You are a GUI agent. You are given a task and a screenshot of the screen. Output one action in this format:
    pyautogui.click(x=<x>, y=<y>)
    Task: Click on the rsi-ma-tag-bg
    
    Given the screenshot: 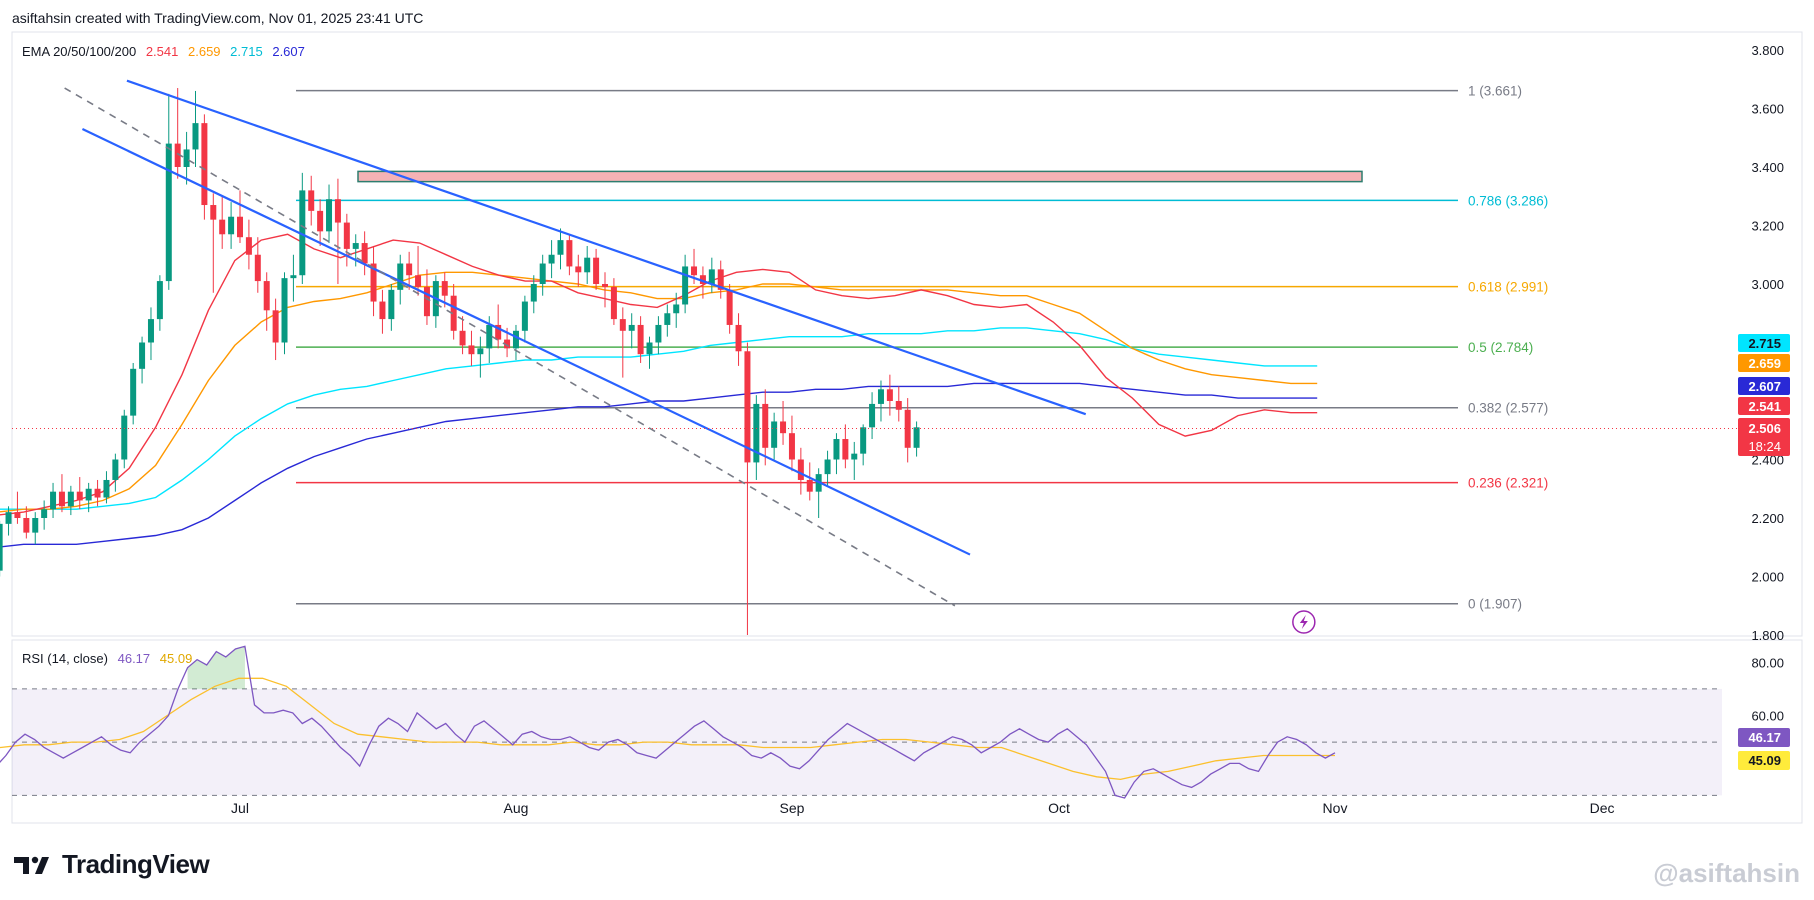 What is the action you would take?
    pyautogui.click(x=1764, y=760)
    